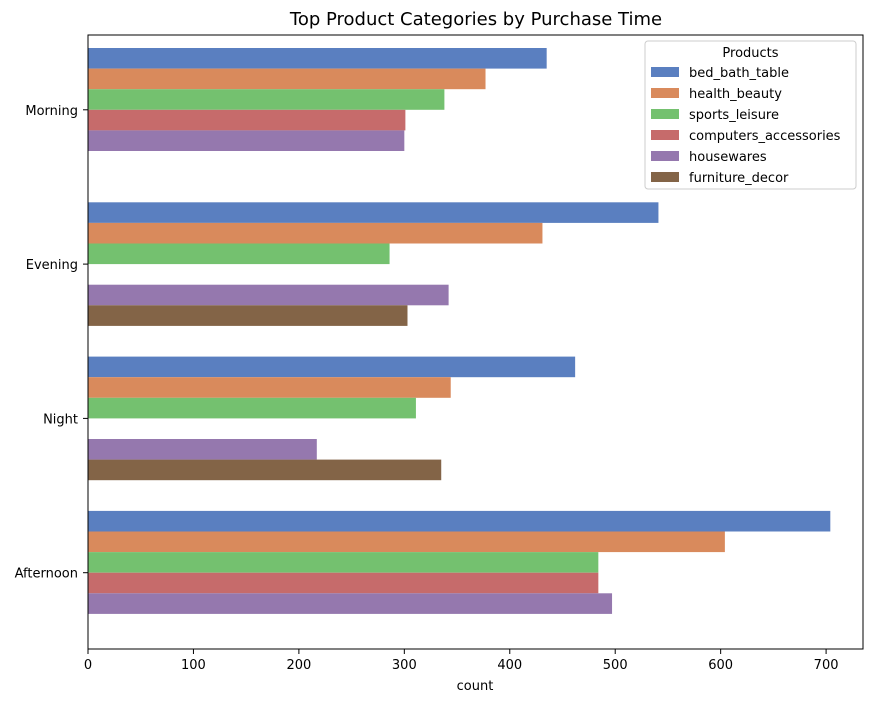  Describe the element at coordinates (46, 574) in the screenshot. I see `y-tick-label: Afternoon` at that location.